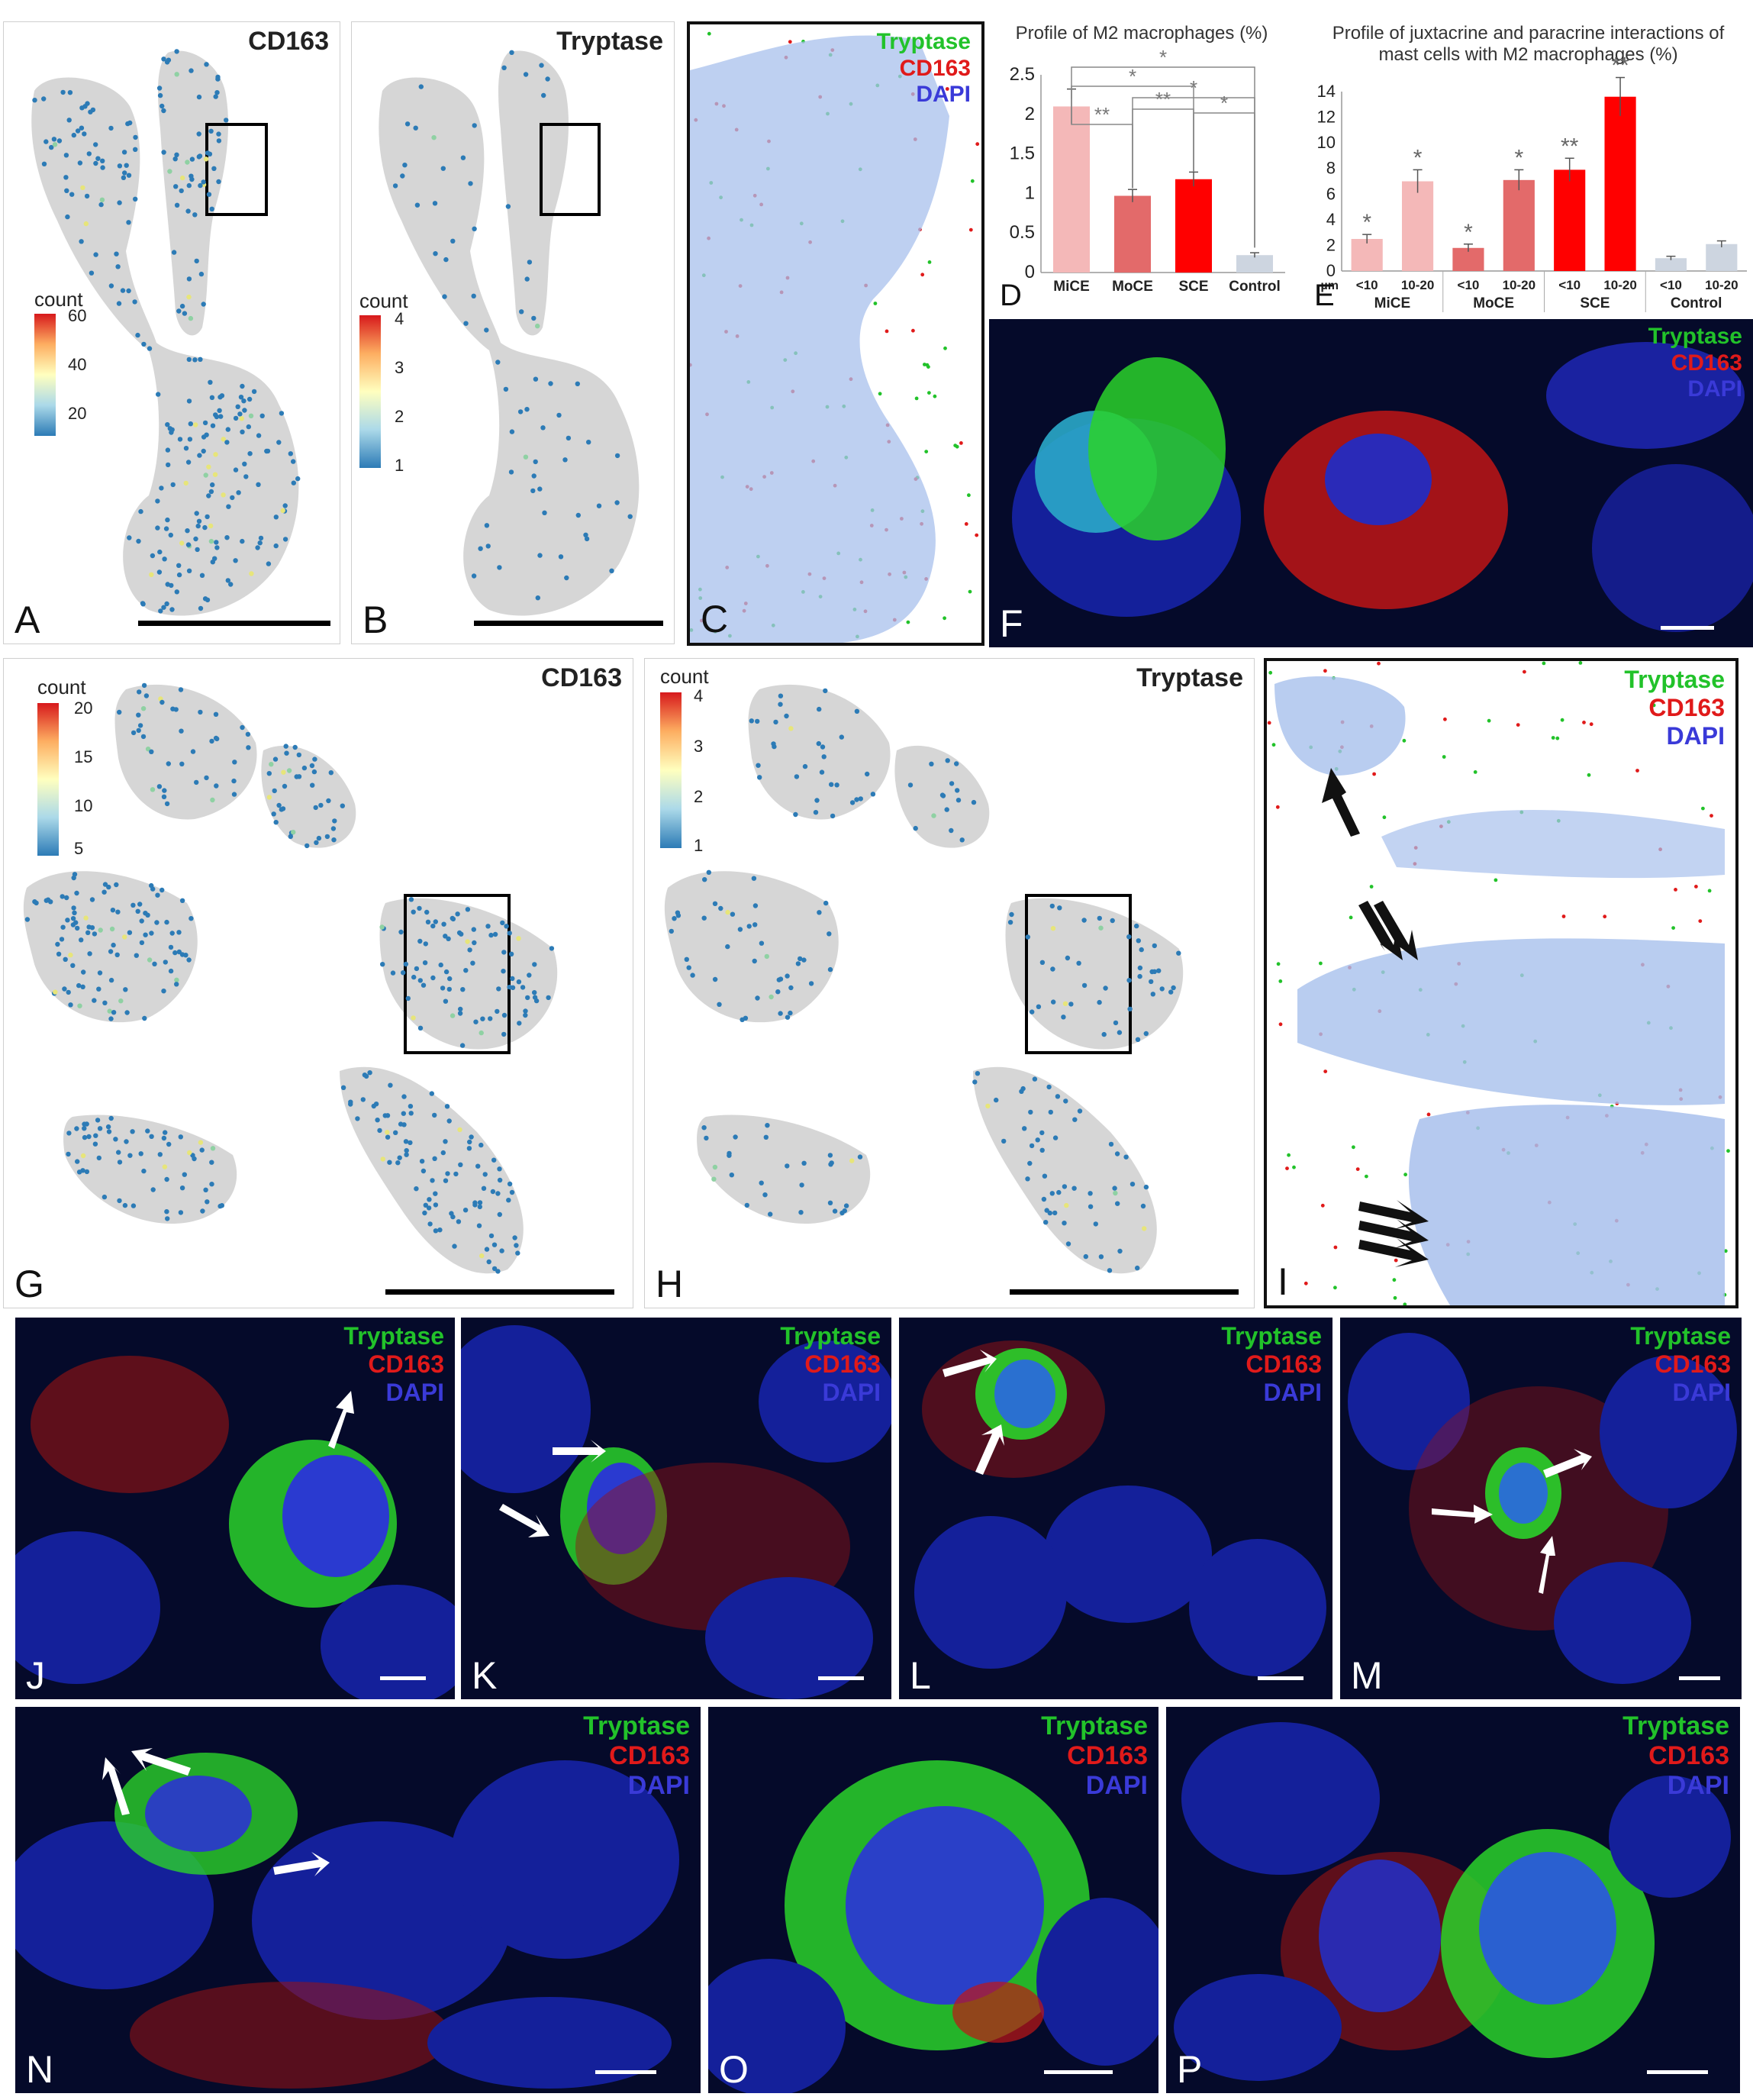  What do you see at coordinates (1163, 99) in the screenshot?
I see `significance-marker: **` at bounding box center [1163, 99].